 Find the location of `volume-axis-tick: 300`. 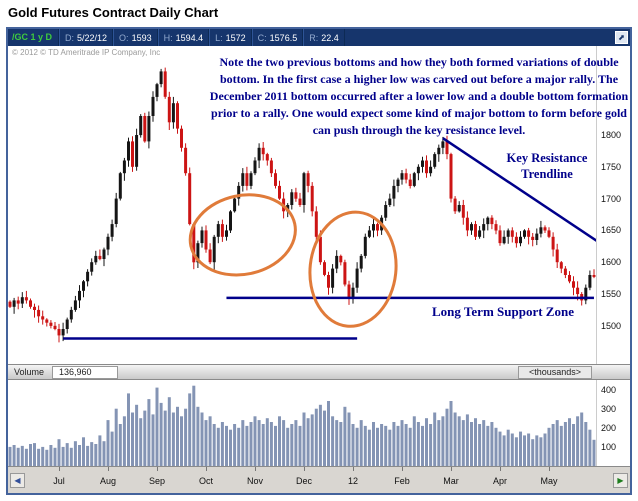

volume-axis-tick: 300 is located at coordinates (609, 408).